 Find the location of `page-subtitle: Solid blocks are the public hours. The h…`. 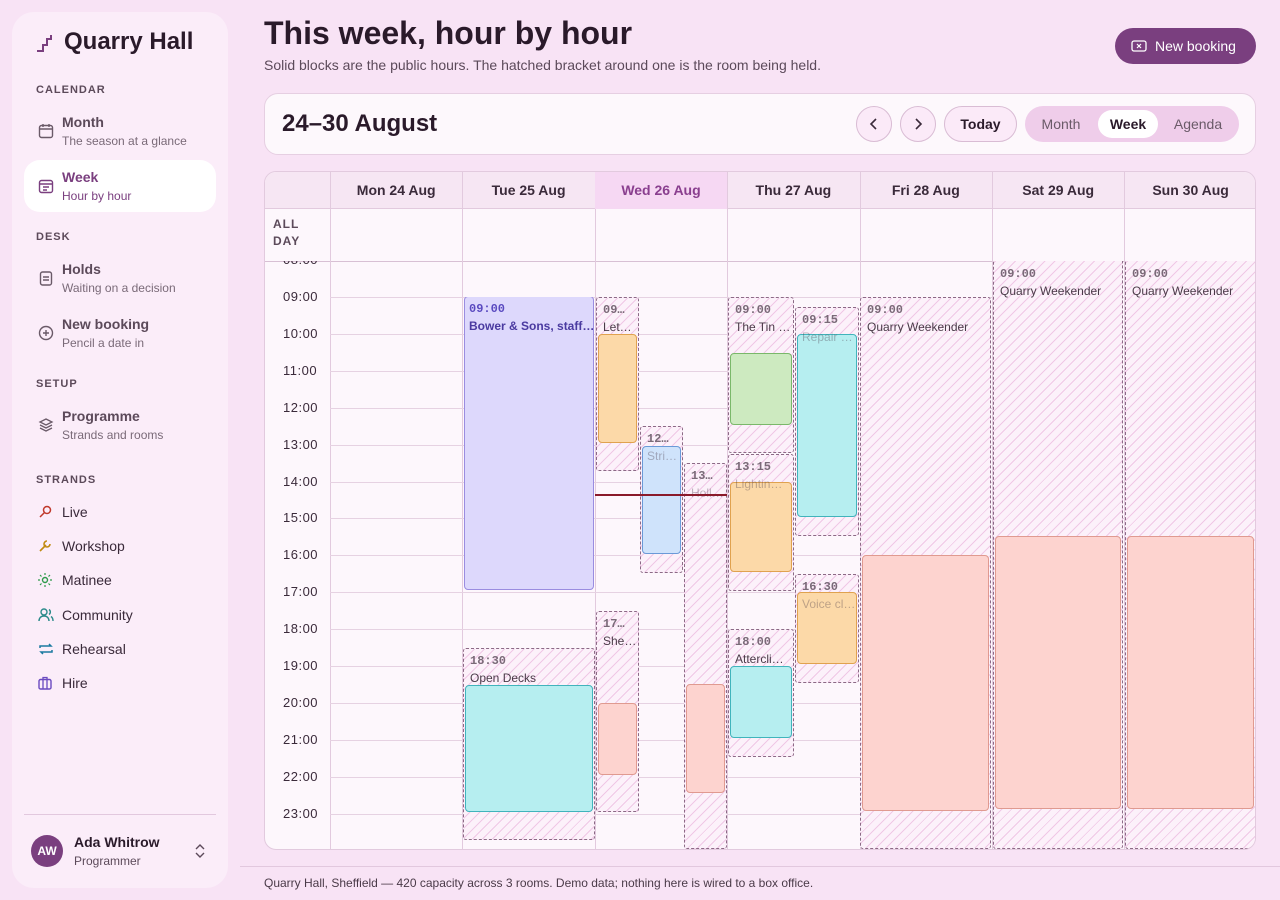

page-subtitle: Solid blocks are the public hours. The h… is located at coordinates (542, 65).